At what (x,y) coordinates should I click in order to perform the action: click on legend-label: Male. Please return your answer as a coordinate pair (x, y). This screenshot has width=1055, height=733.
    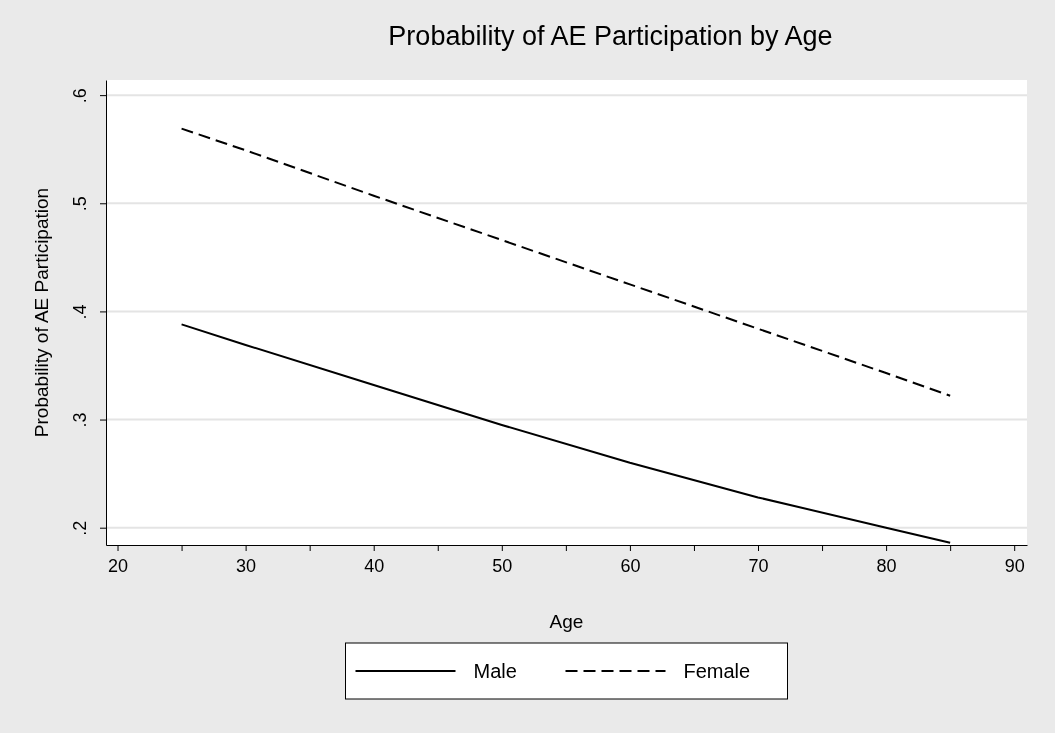
    Looking at the image, I should click on (495, 671).